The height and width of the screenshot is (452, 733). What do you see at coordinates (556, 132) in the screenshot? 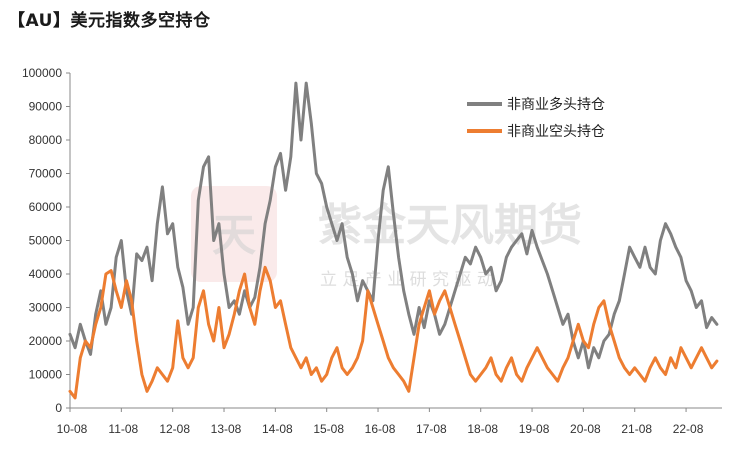
I see `legend-label-short: 非商业空头持仓` at bounding box center [556, 132].